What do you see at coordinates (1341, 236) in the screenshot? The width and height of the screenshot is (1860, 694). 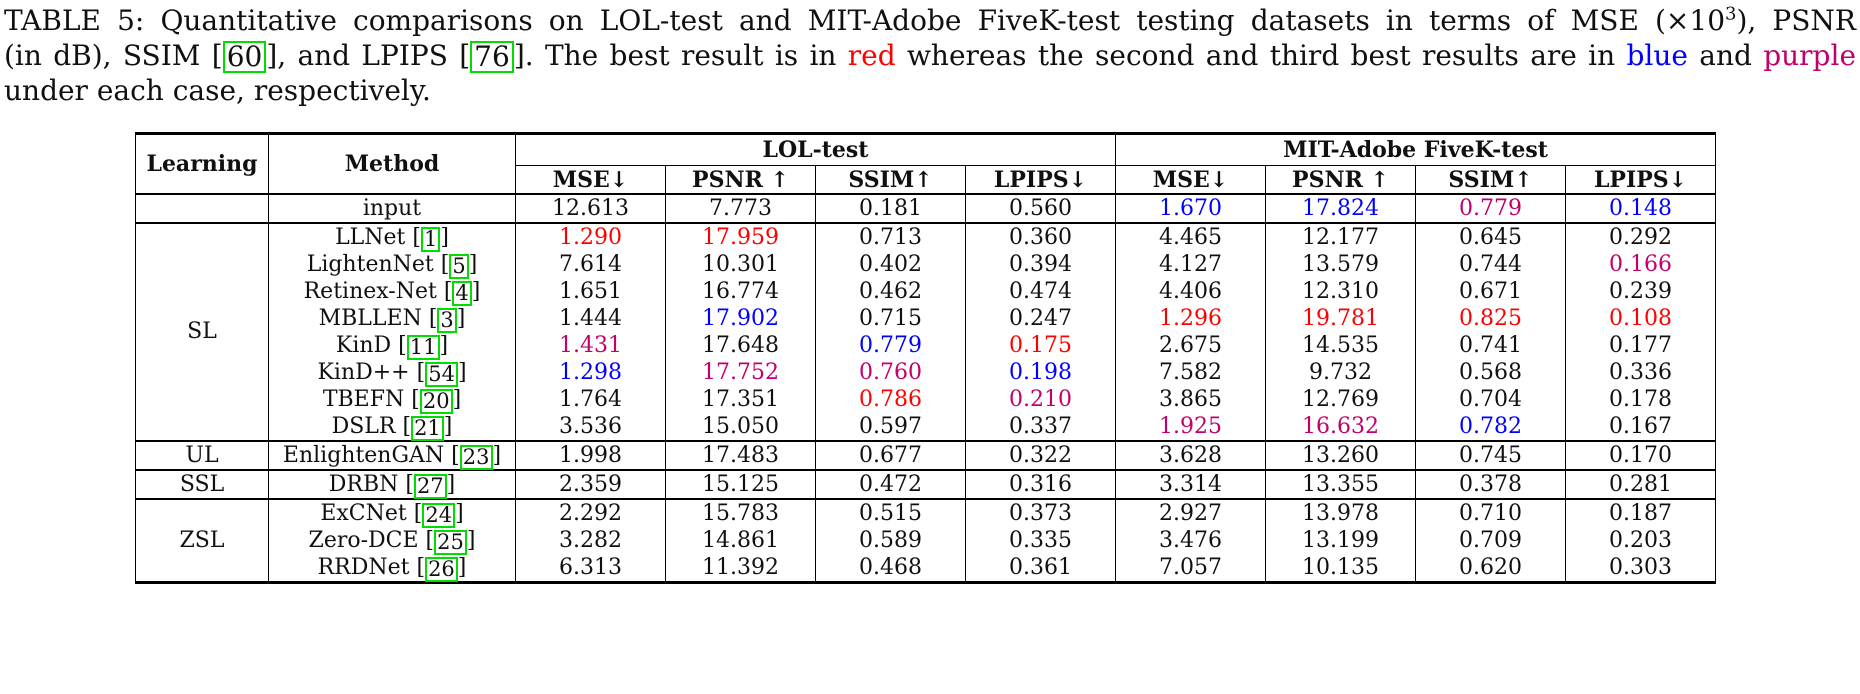 I see `metric-value-cell: 12.177` at bounding box center [1341, 236].